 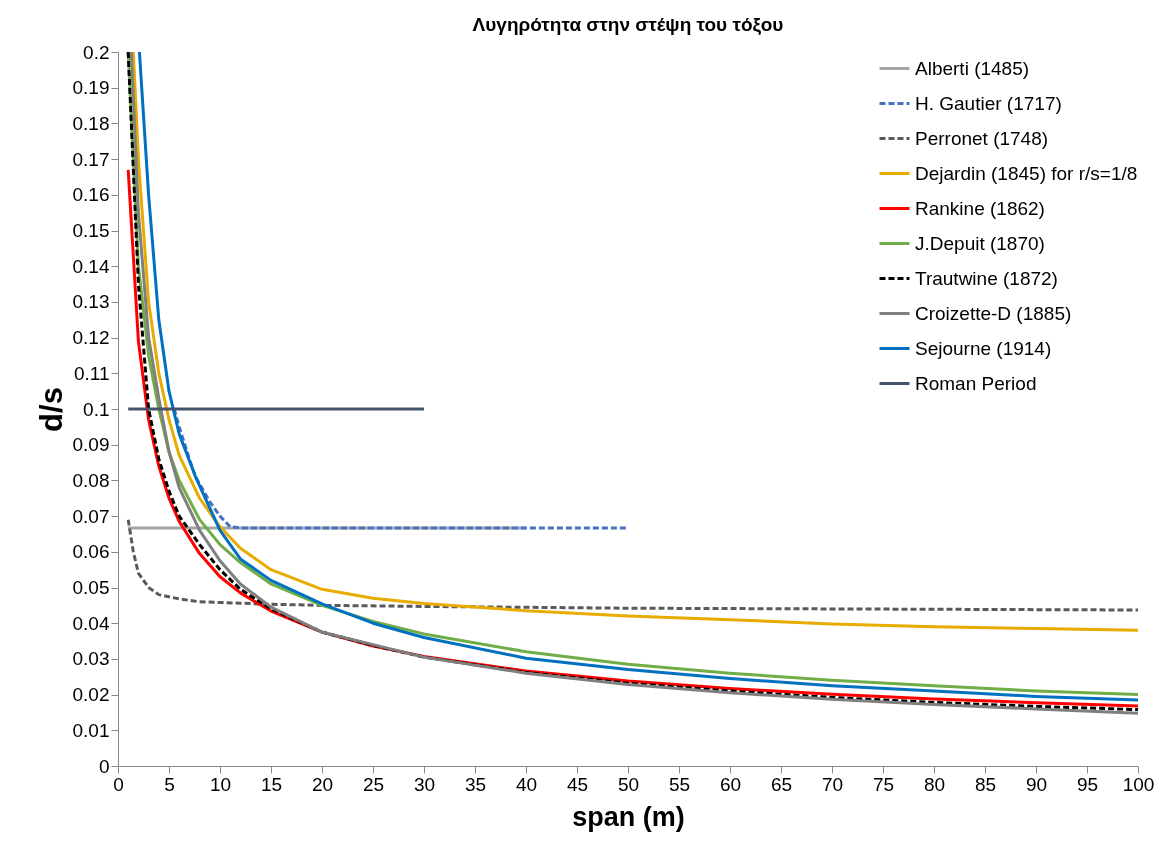 I want to click on y-tick-label: 0.04, so click(x=91, y=623).